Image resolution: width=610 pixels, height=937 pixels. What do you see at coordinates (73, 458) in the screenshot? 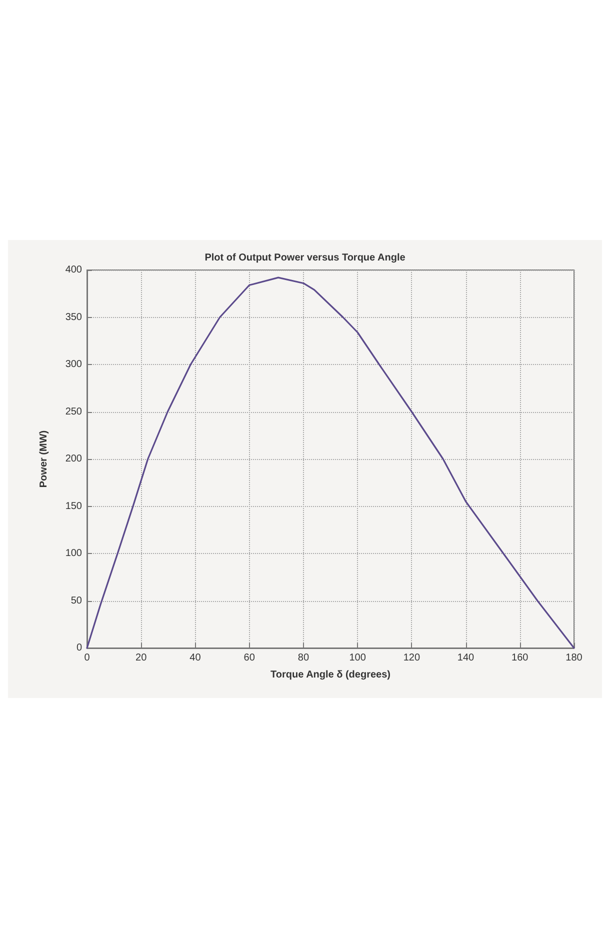
I see `y-tick-label: 200` at bounding box center [73, 458].